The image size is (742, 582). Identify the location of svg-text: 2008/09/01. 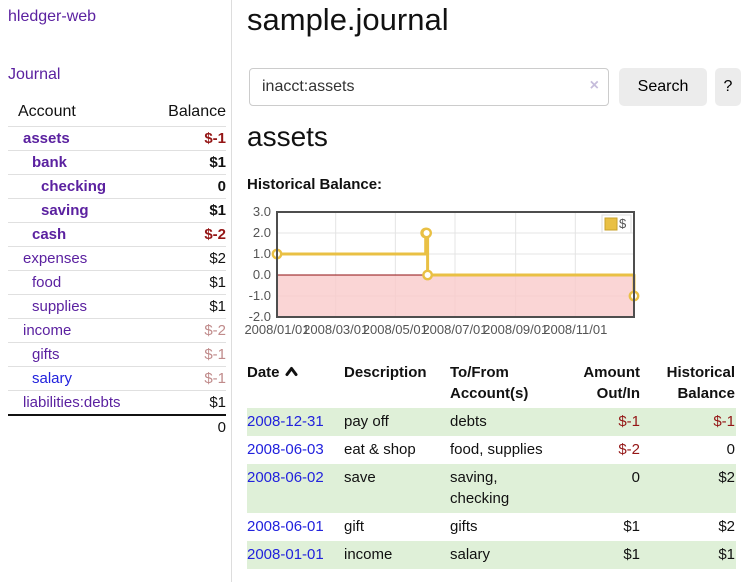
(515, 329).